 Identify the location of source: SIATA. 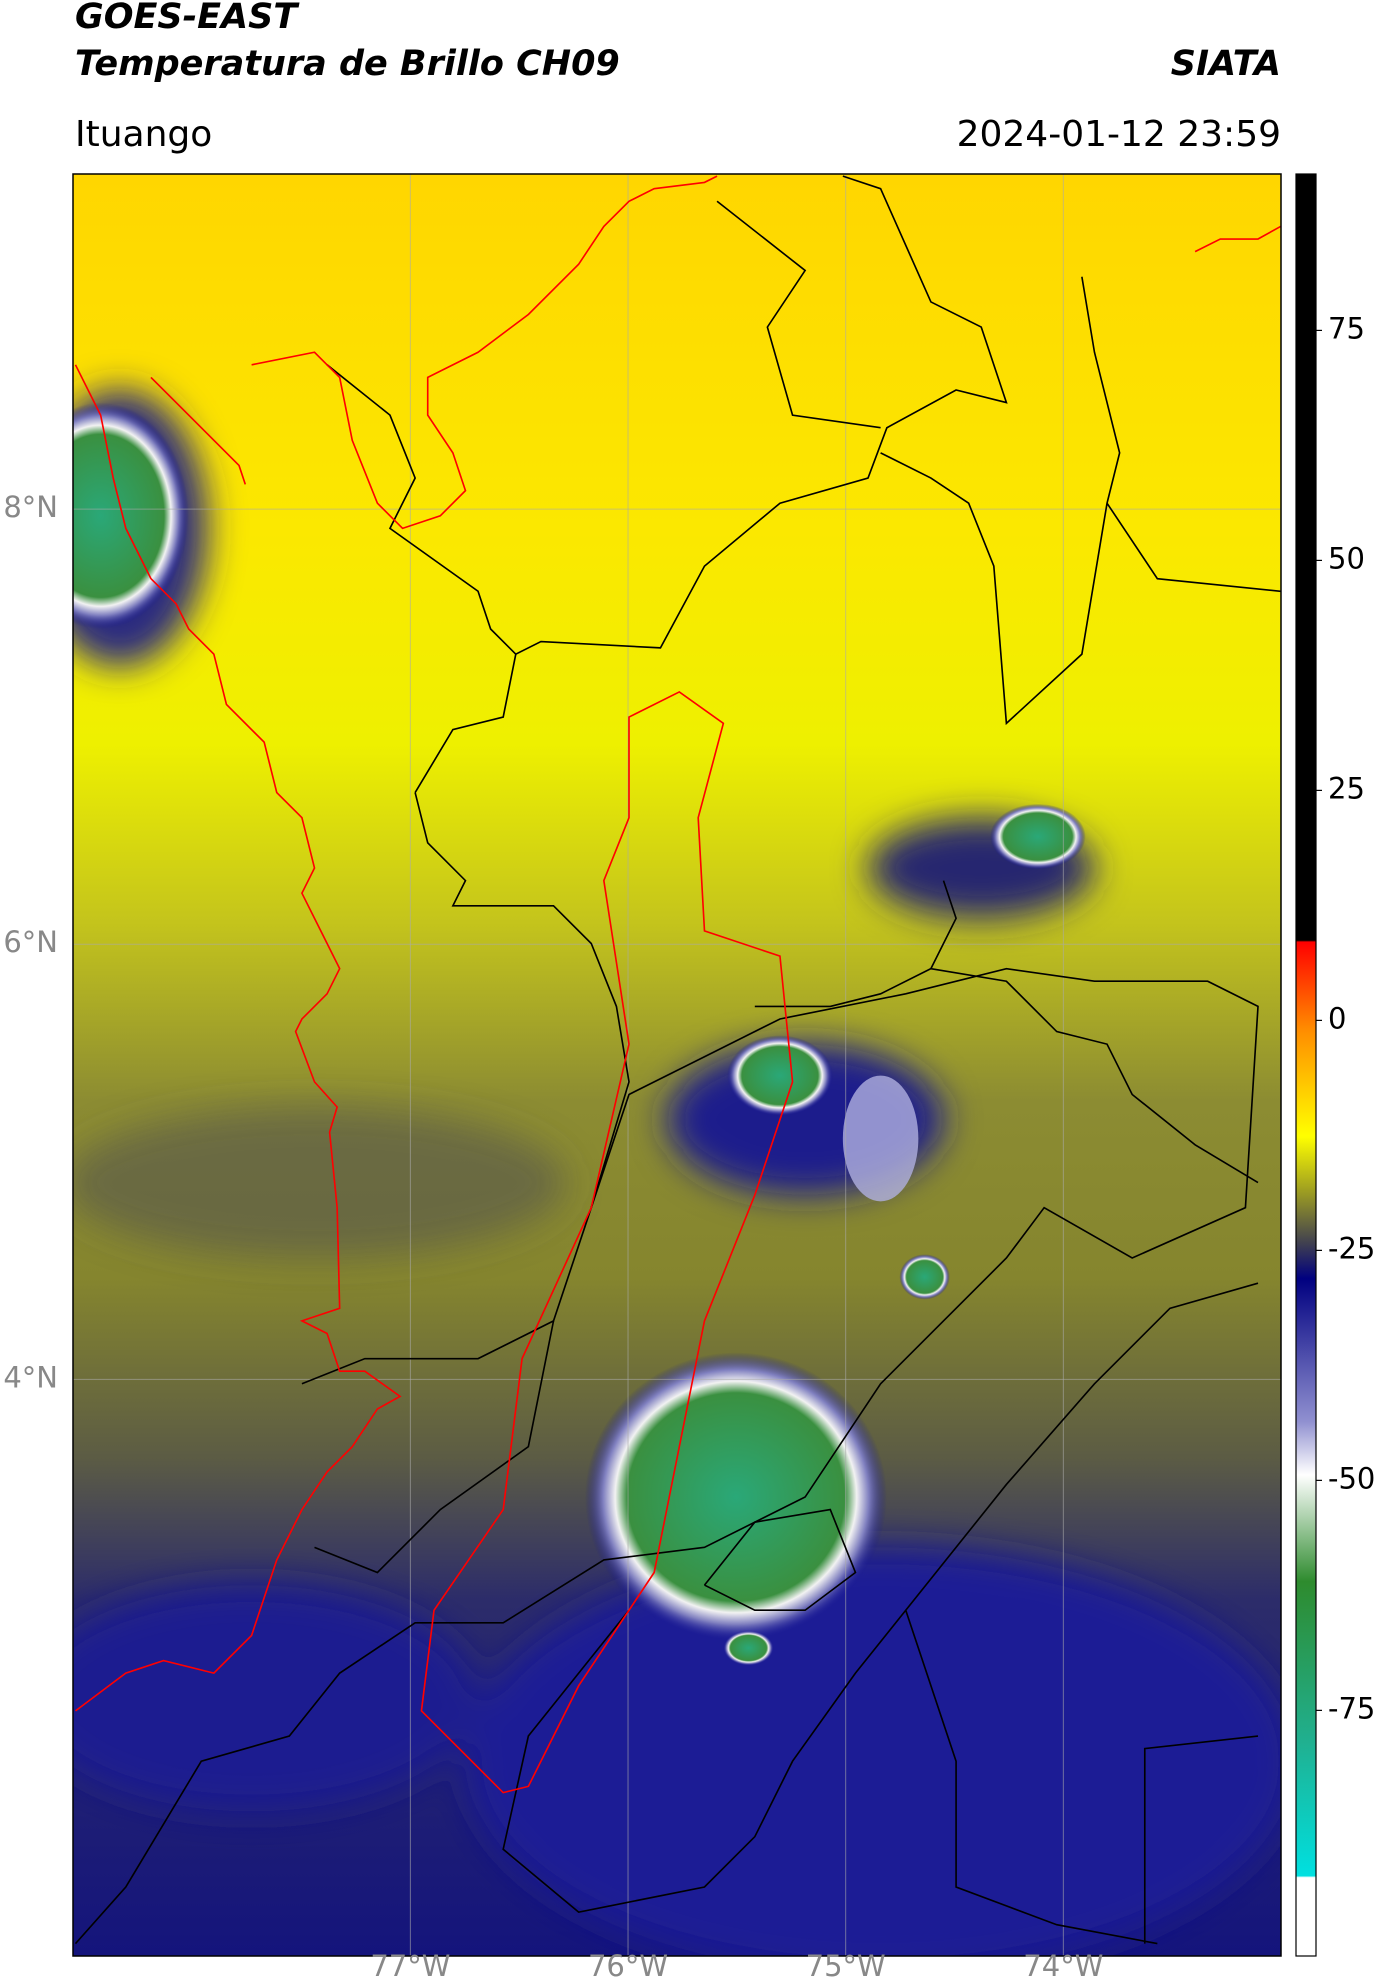
(1226, 64).